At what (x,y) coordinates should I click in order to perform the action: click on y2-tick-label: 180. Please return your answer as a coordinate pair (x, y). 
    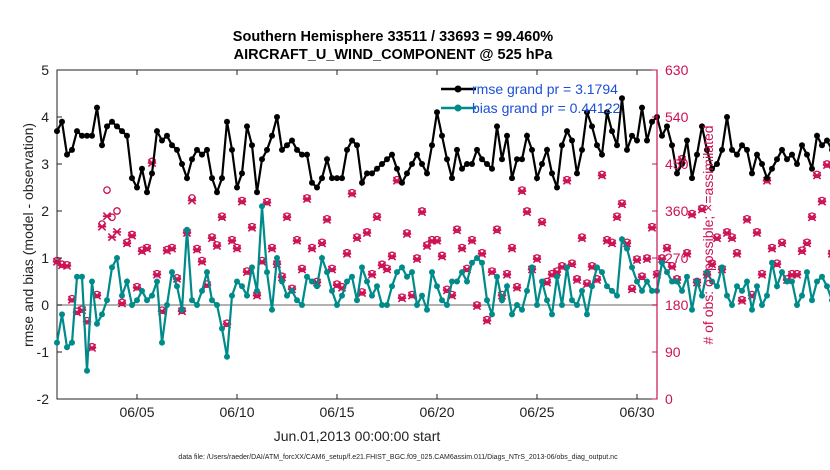
    Looking at the image, I should click on (677, 305).